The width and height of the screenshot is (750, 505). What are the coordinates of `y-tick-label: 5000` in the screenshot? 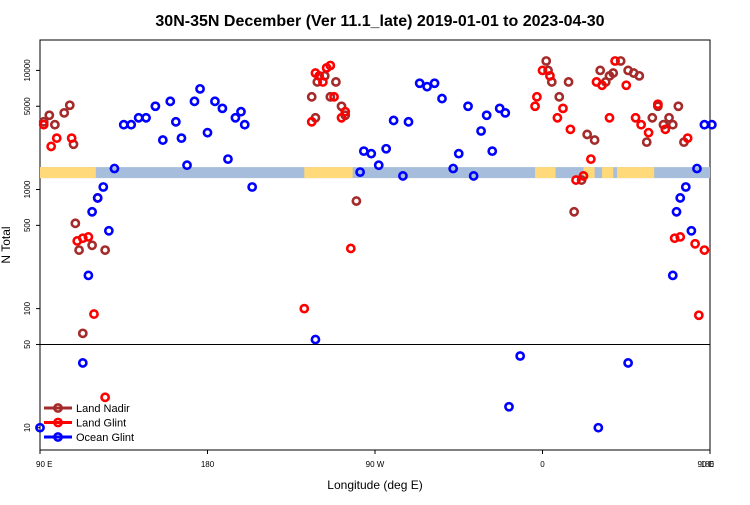 It's located at (27, 106).